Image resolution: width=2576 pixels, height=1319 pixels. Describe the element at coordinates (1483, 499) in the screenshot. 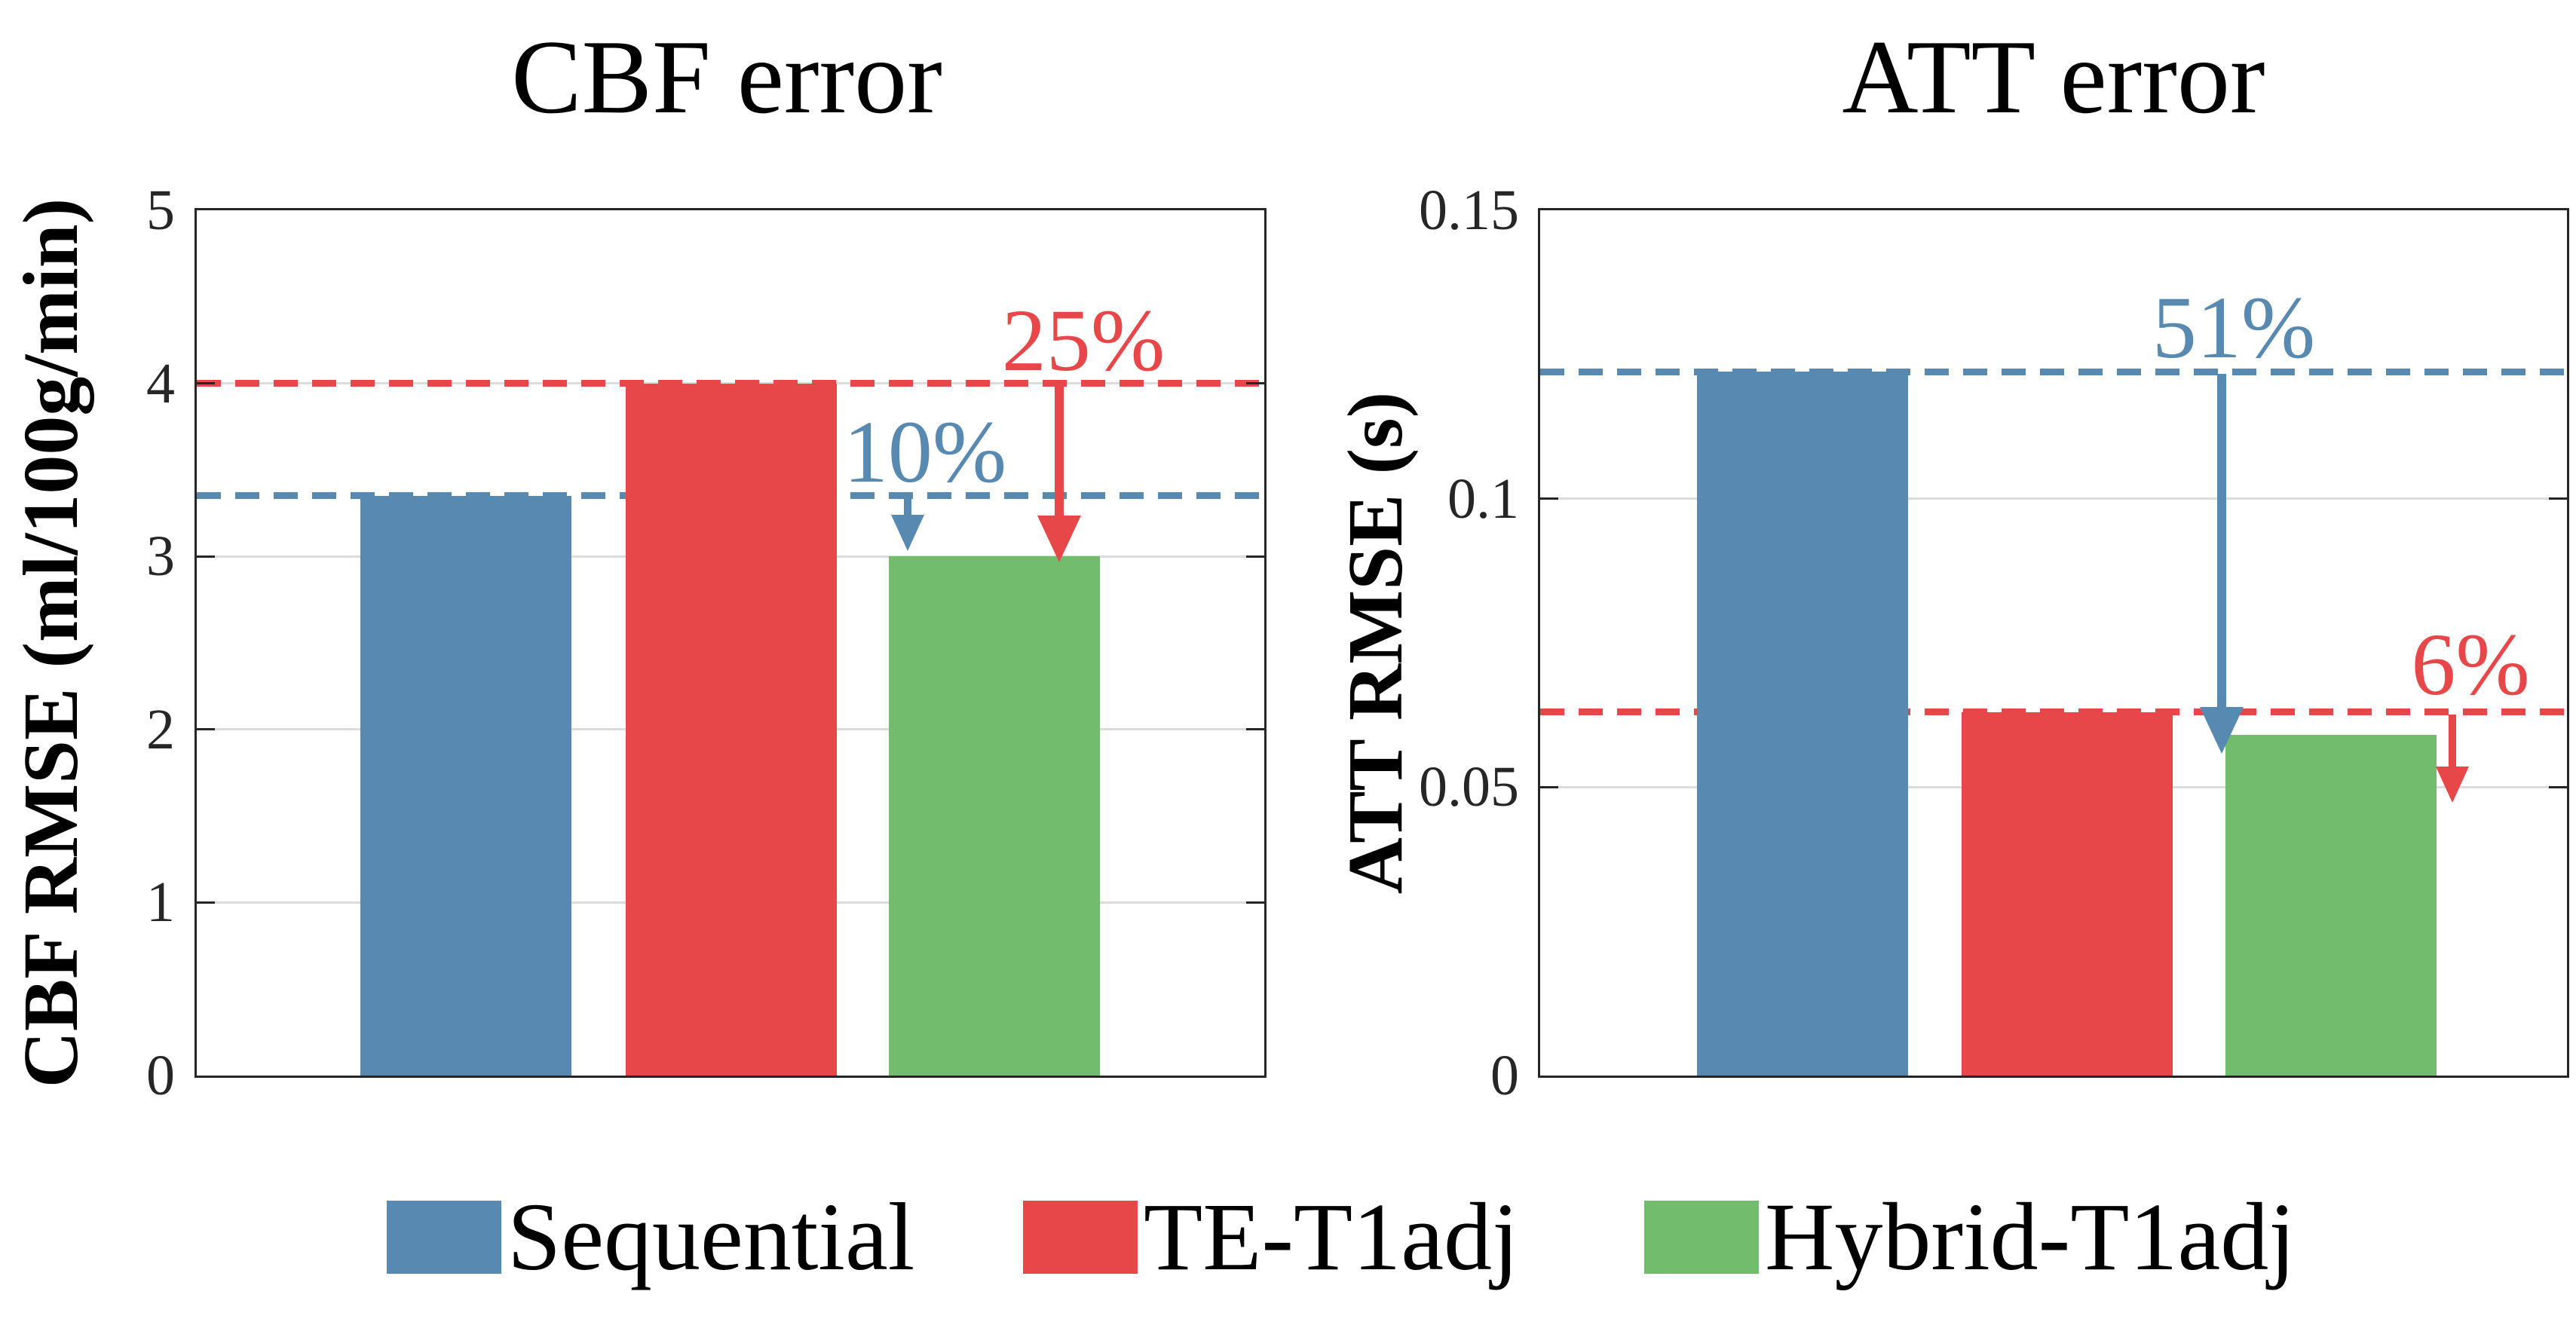

I see `y-tick-label-0.1: 0.1` at that location.